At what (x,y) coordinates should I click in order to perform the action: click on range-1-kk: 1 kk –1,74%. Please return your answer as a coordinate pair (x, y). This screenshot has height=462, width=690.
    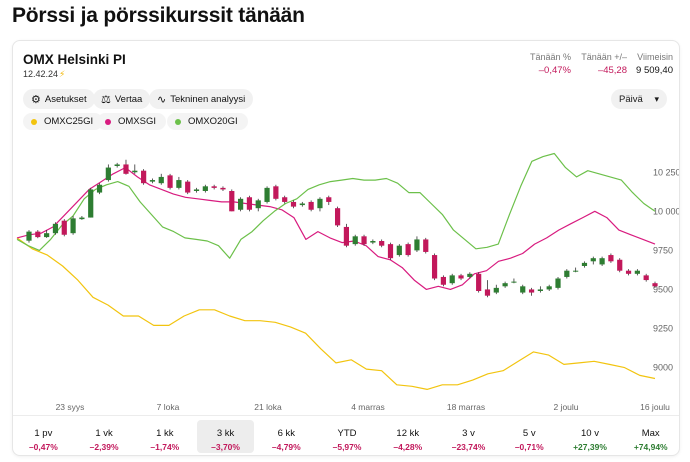
    Looking at the image, I should click on (164, 436).